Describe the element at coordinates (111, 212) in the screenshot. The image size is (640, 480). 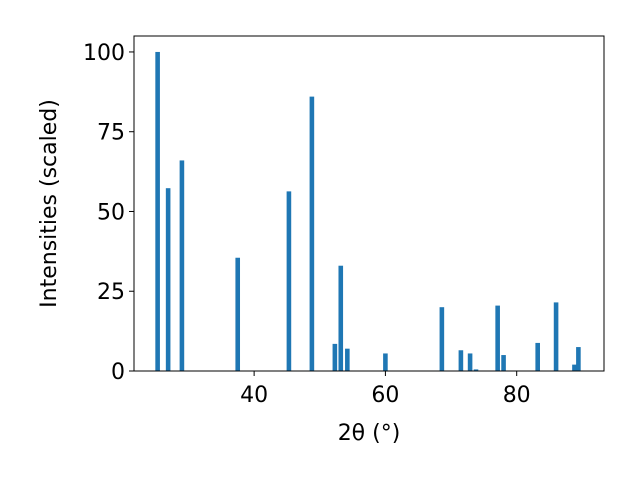
I see `y-tick-label: 50` at that location.